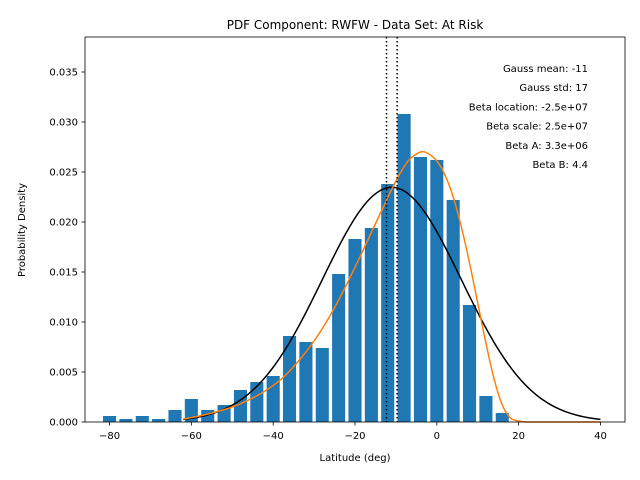 The image size is (640, 480). Describe the element at coordinates (63, 123) in the screenshot. I see `y-tick-label: 0.030` at that location.